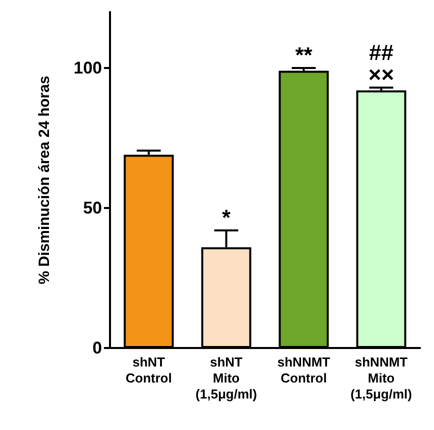  What do you see at coordinates (97, 348) in the screenshot?
I see `y-tick-label: 0` at bounding box center [97, 348].